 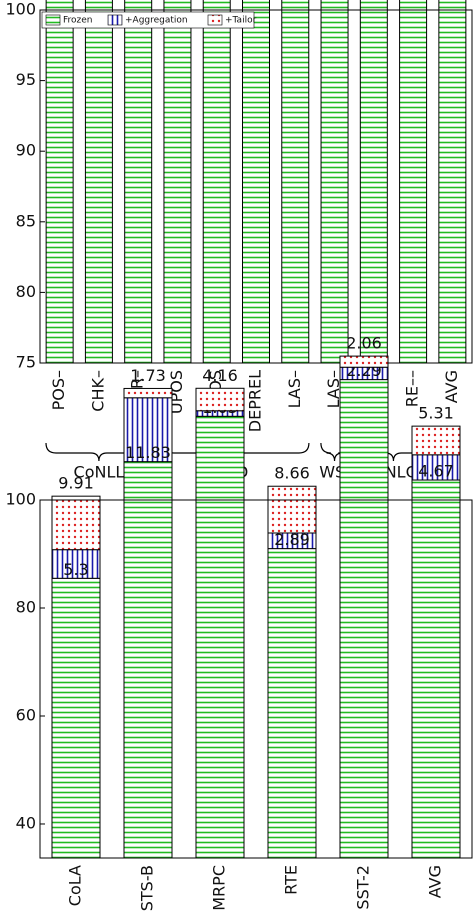 I want to click on y-tick-label: 75, so click(x=26, y=362).